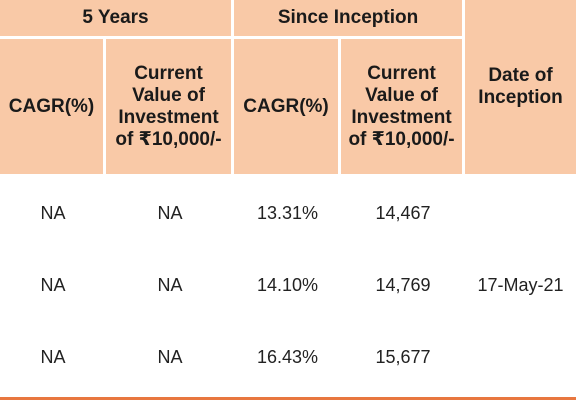  Describe the element at coordinates (53, 108) in the screenshot. I see `cagr-5y-header: CAGR(%)` at that location.